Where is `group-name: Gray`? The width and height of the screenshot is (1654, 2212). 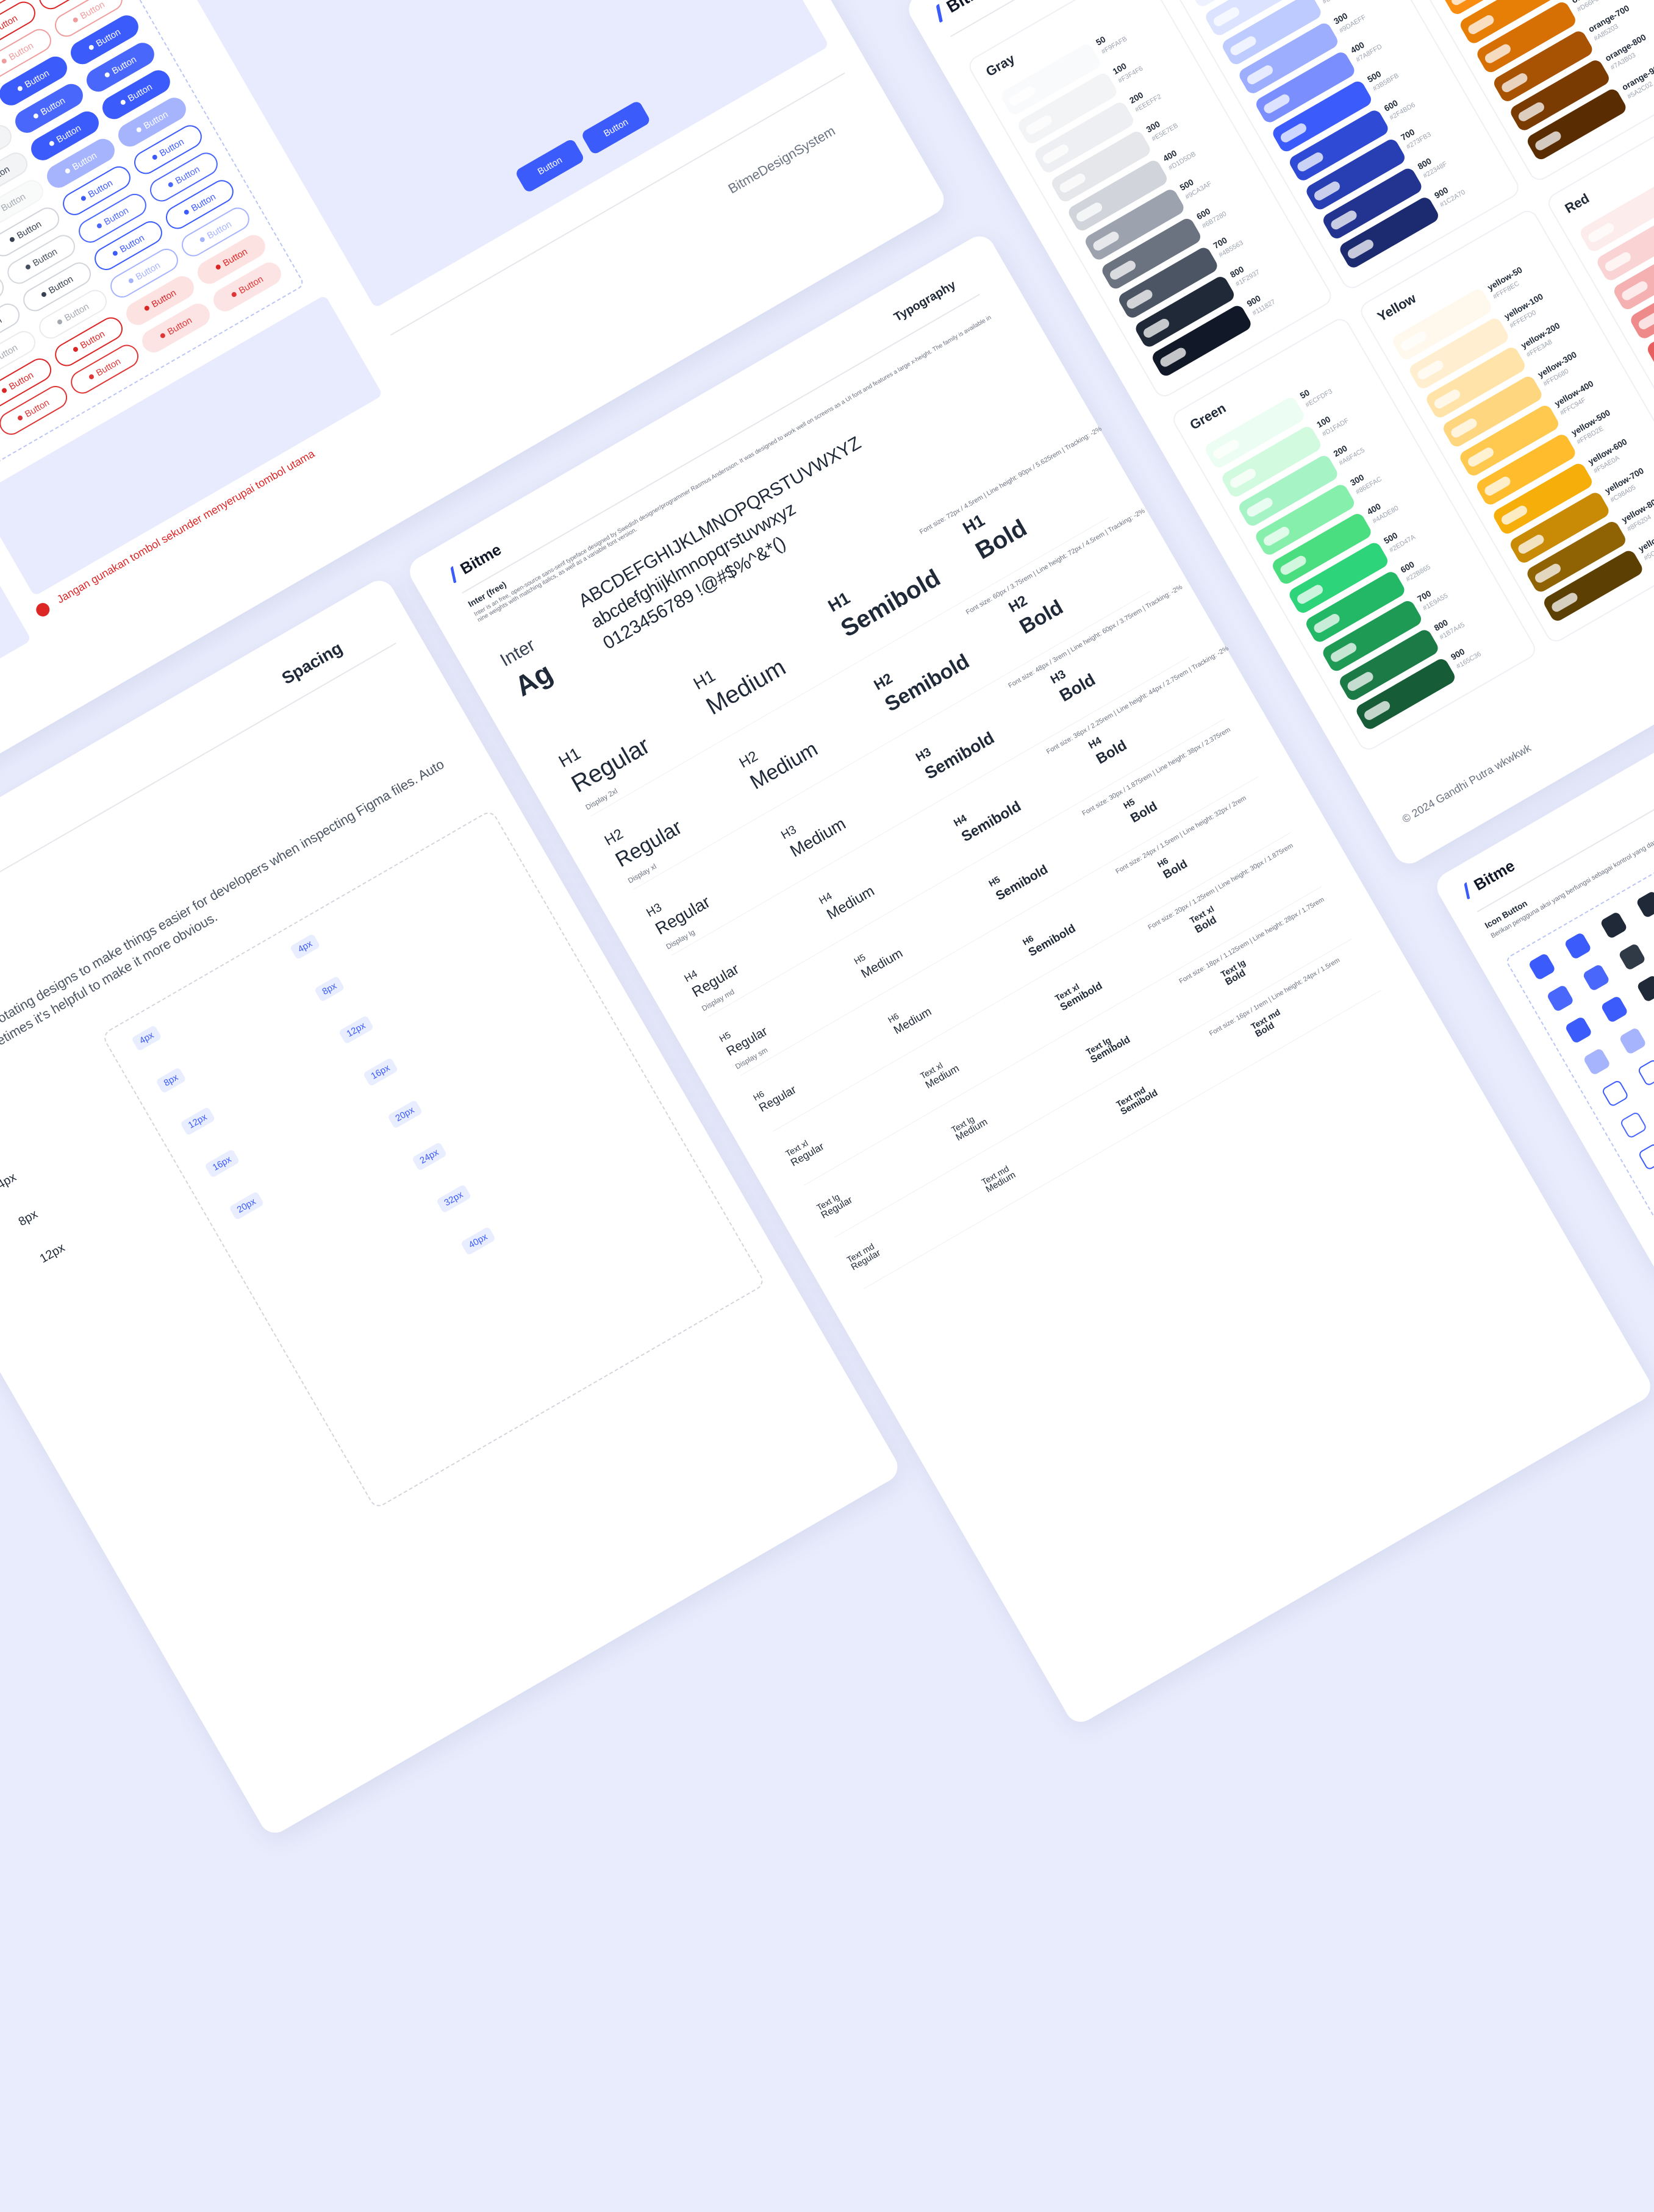 group-name: Gray is located at coordinates (1000, 65).